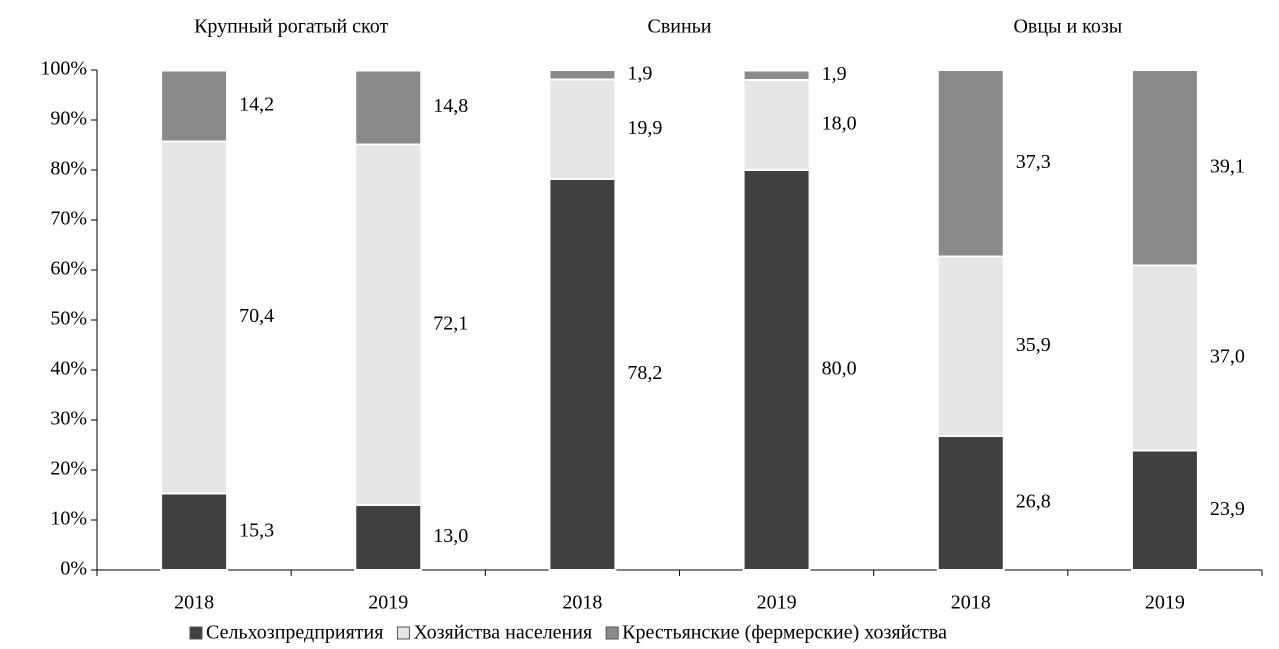 The image size is (1279, 649). Describe the element at coordinates (679, 27) in the screenshot. I see `group-label: Свиньи` at that location.